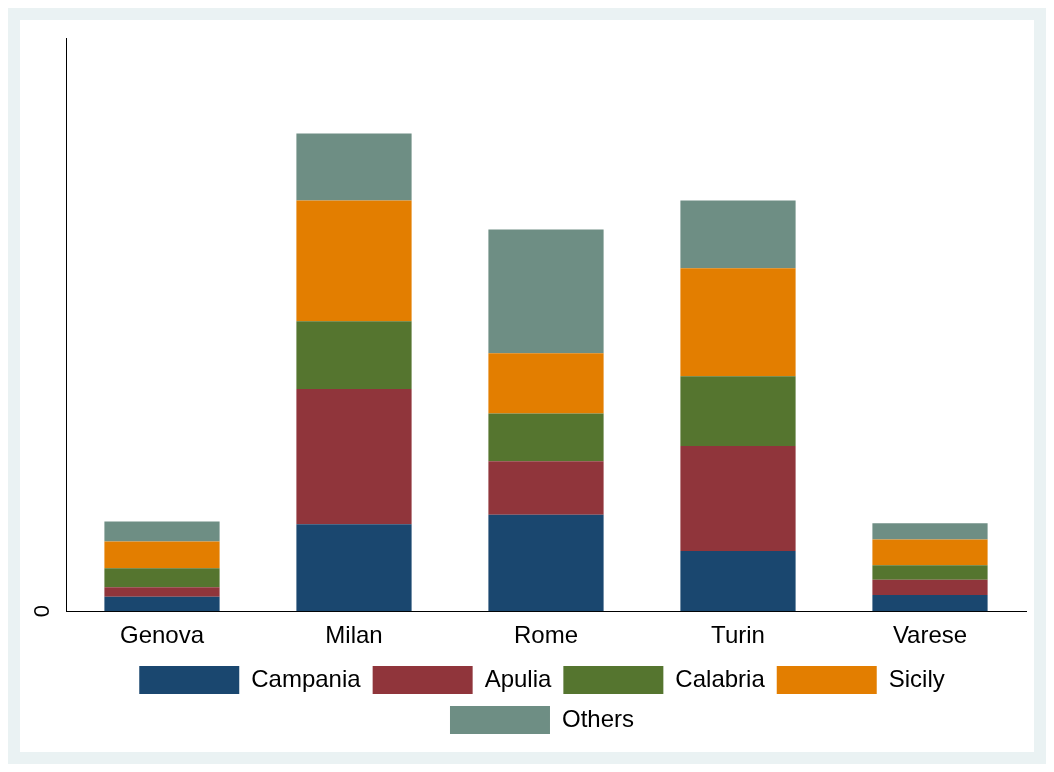  Describe the element at coordinates (598, 718) in the screenshot. I see `legend-label: Others` at that location.